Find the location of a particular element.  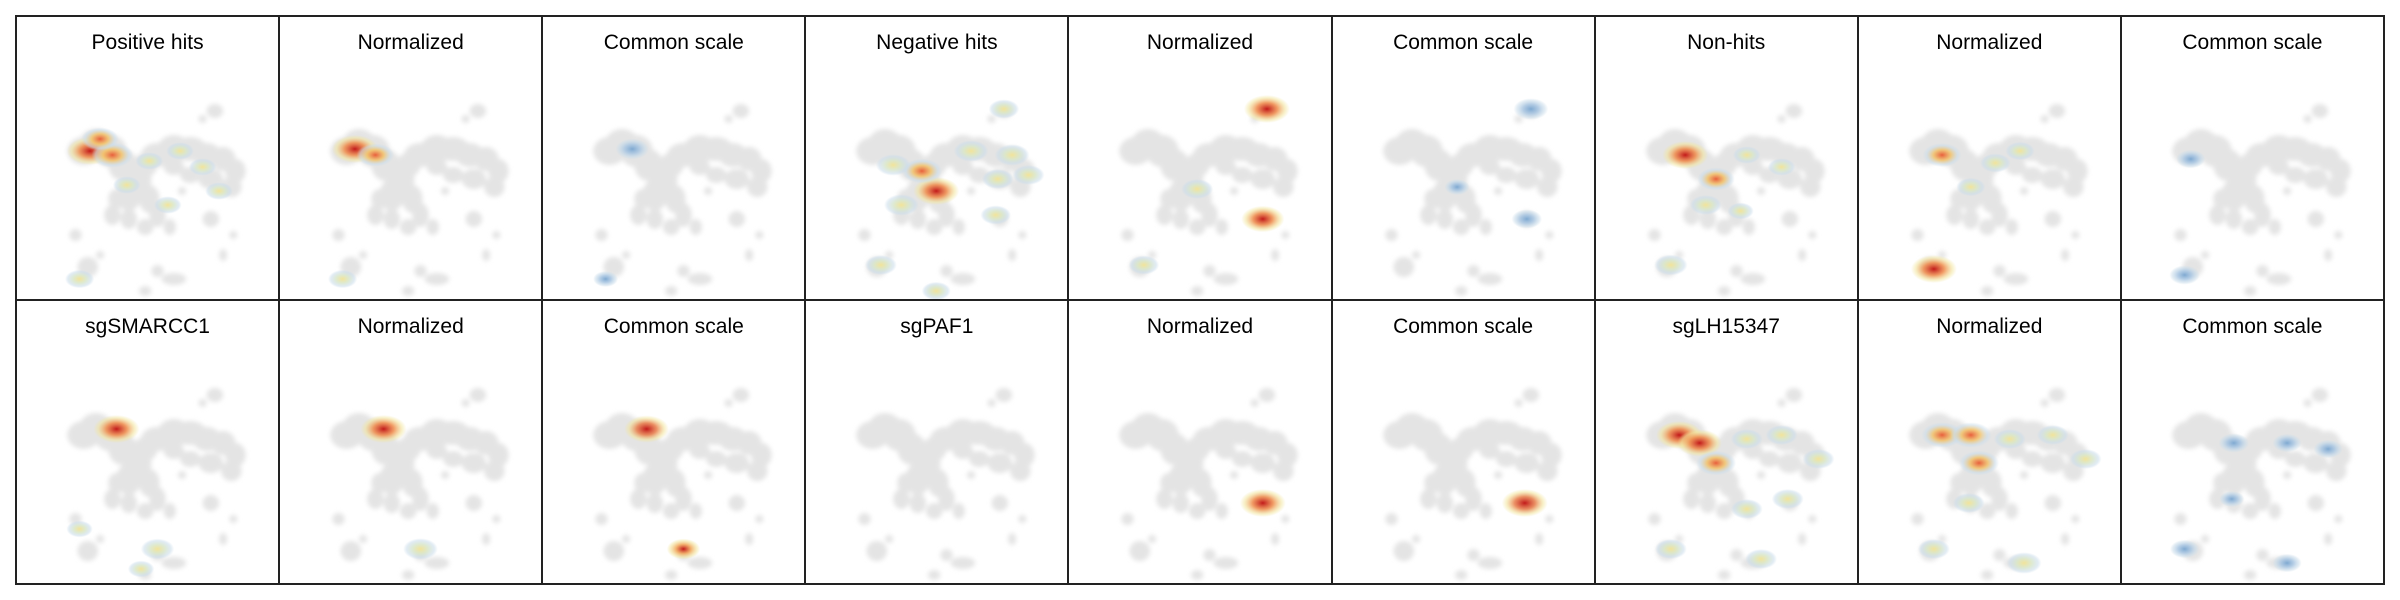

chart-panel: Common scale is located at coordinates (1463, 442).